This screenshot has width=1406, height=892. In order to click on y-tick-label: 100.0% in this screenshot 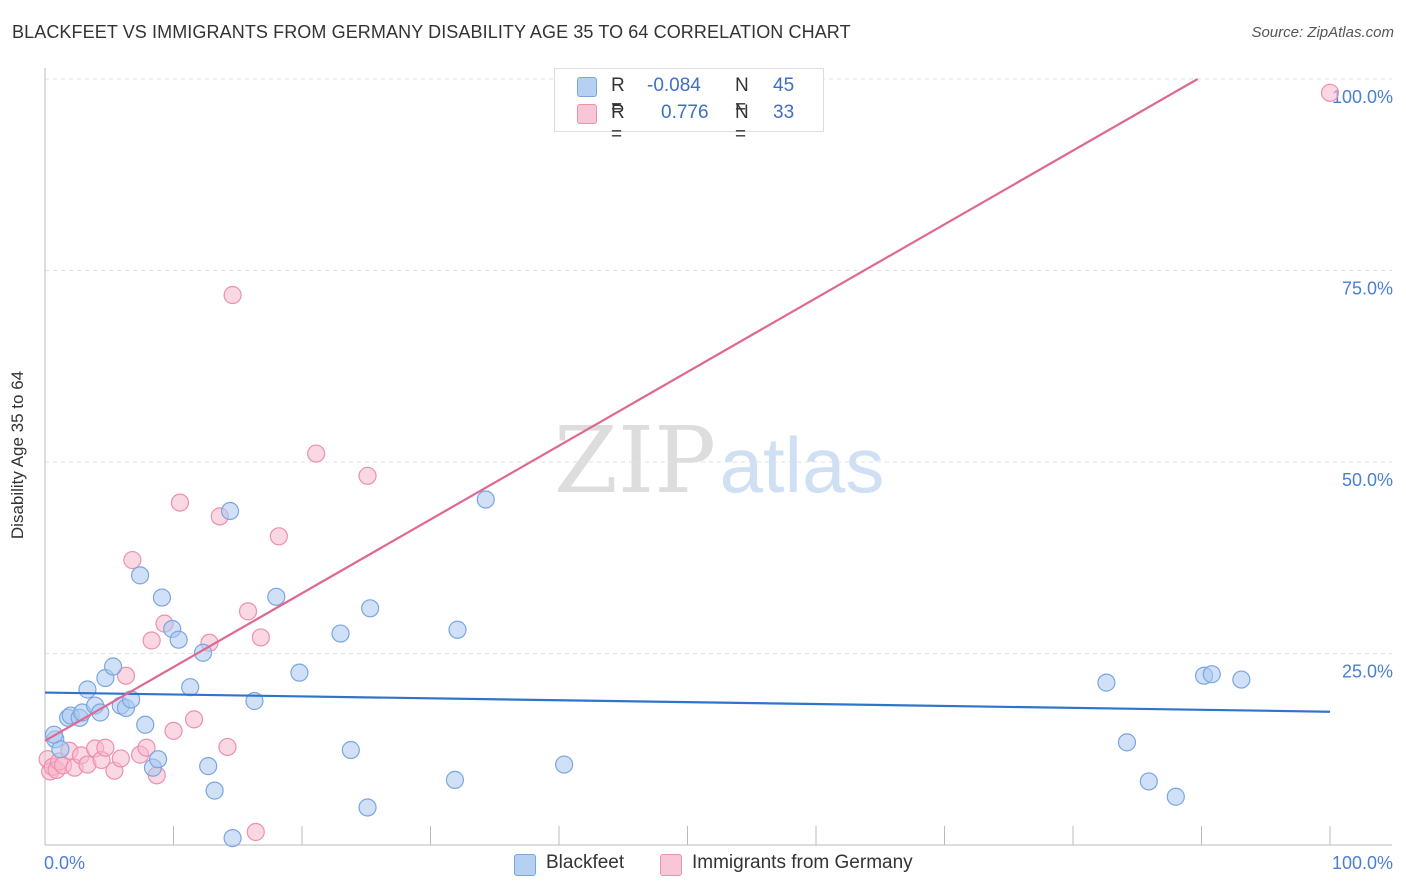, I will do `click(1362, 97)`.